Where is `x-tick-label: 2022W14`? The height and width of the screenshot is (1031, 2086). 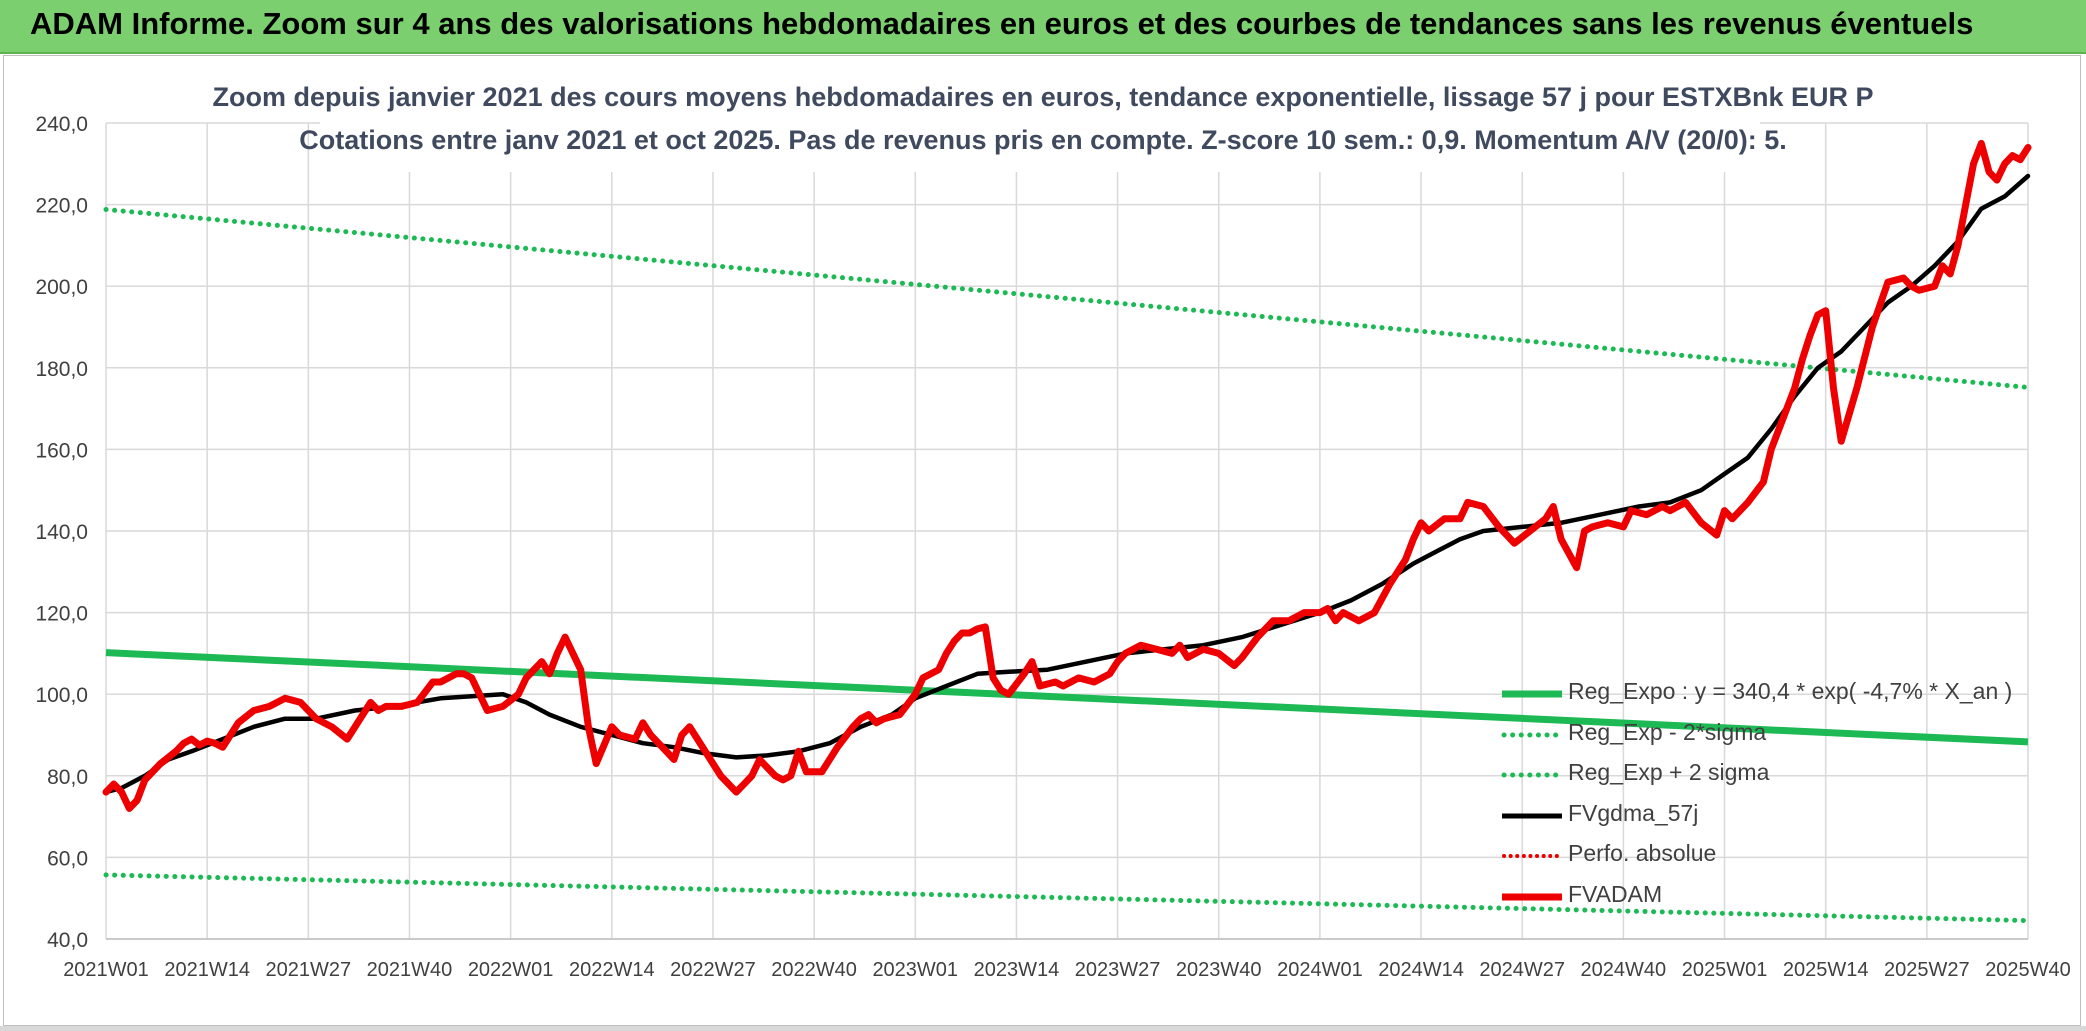
x-tick-label: 2022W14 is located at coordinates (612, 970).